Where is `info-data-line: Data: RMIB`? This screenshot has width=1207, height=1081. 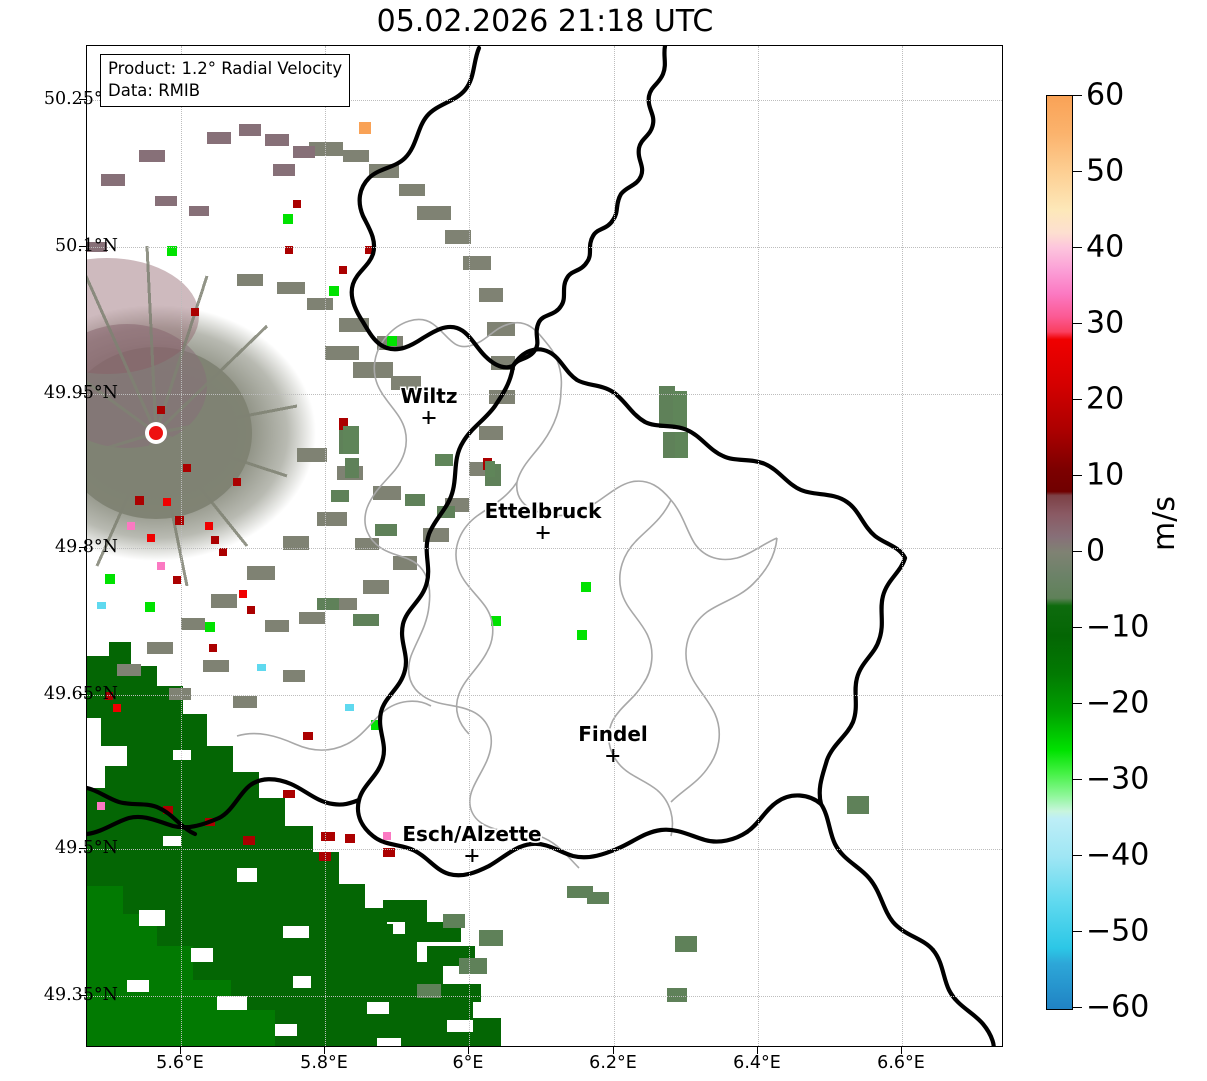 info-data-line: Data: RMIB is located at coordinates (154, 90).